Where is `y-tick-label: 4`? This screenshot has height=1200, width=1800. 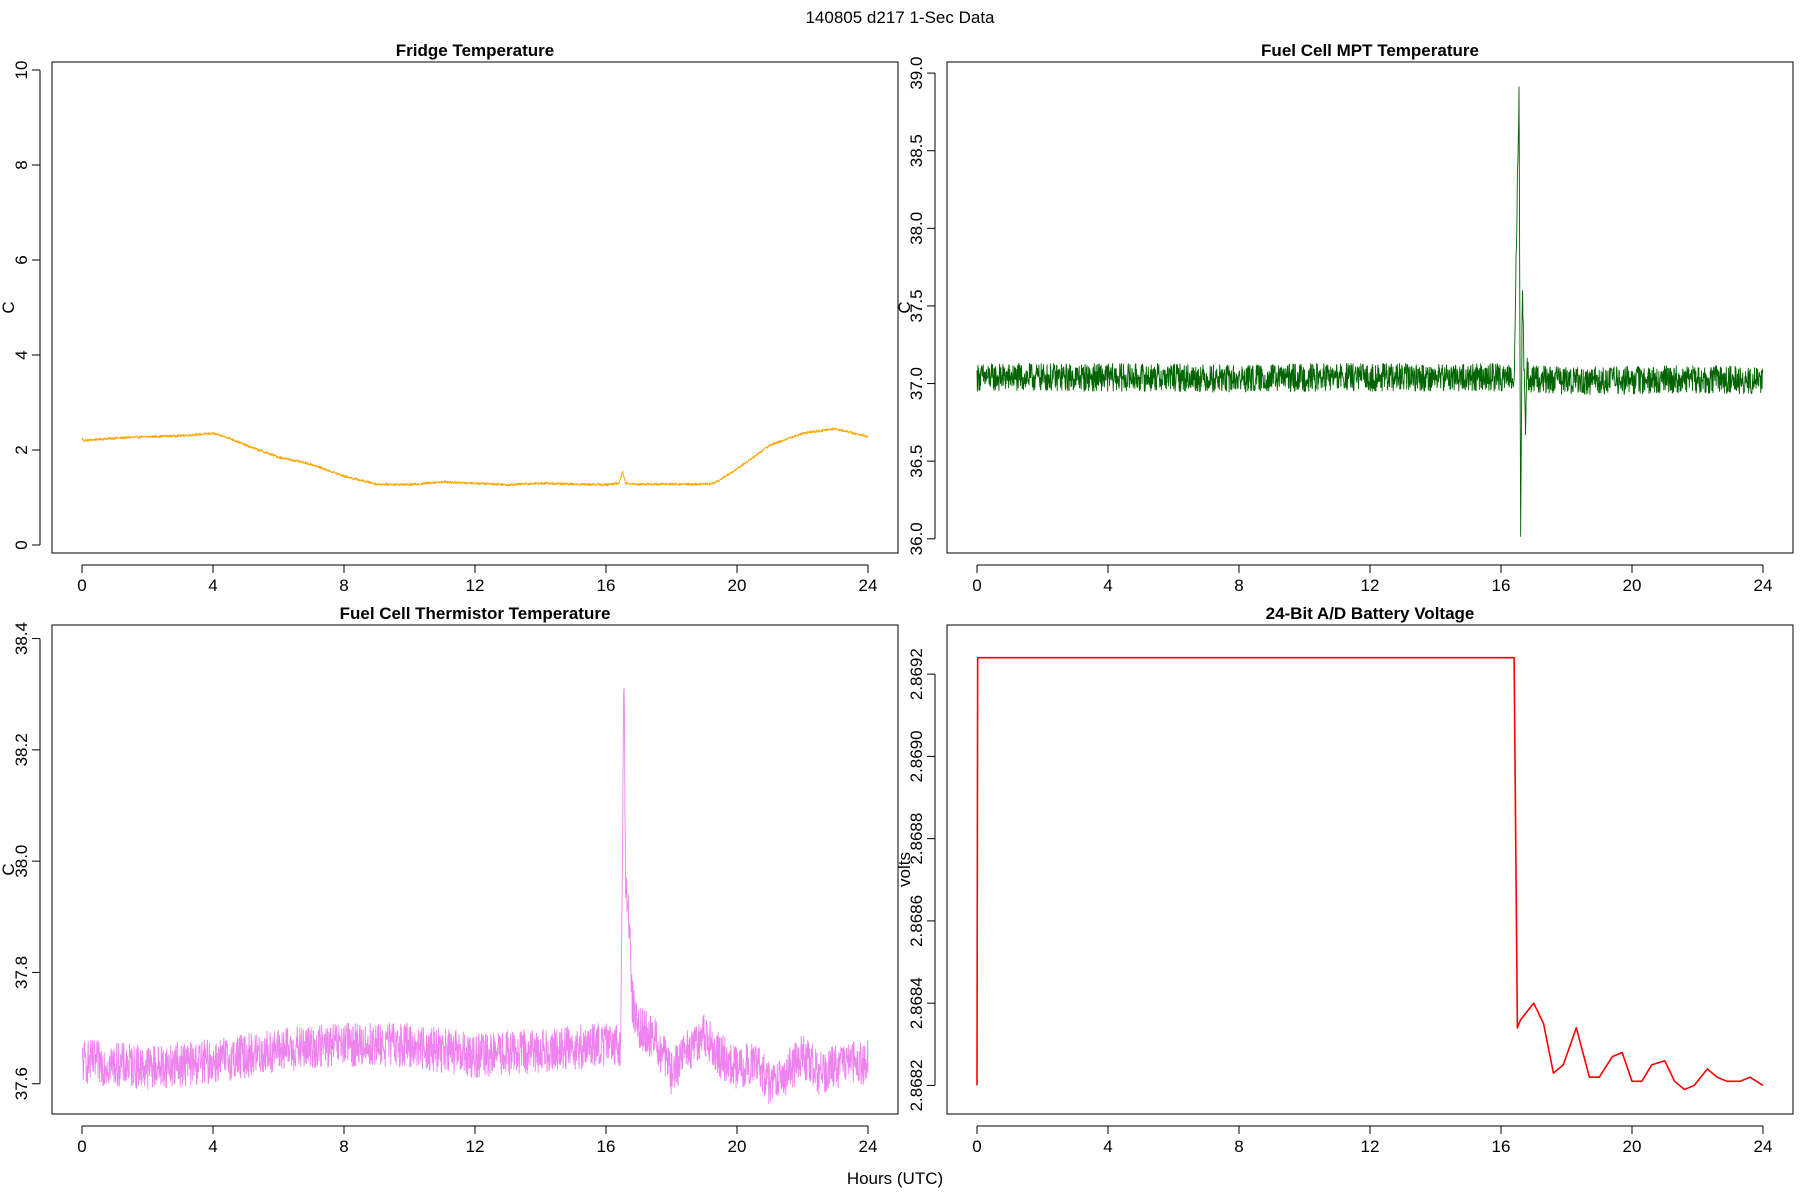
y-tick-label: 4 is located at coordinates (21, 354).